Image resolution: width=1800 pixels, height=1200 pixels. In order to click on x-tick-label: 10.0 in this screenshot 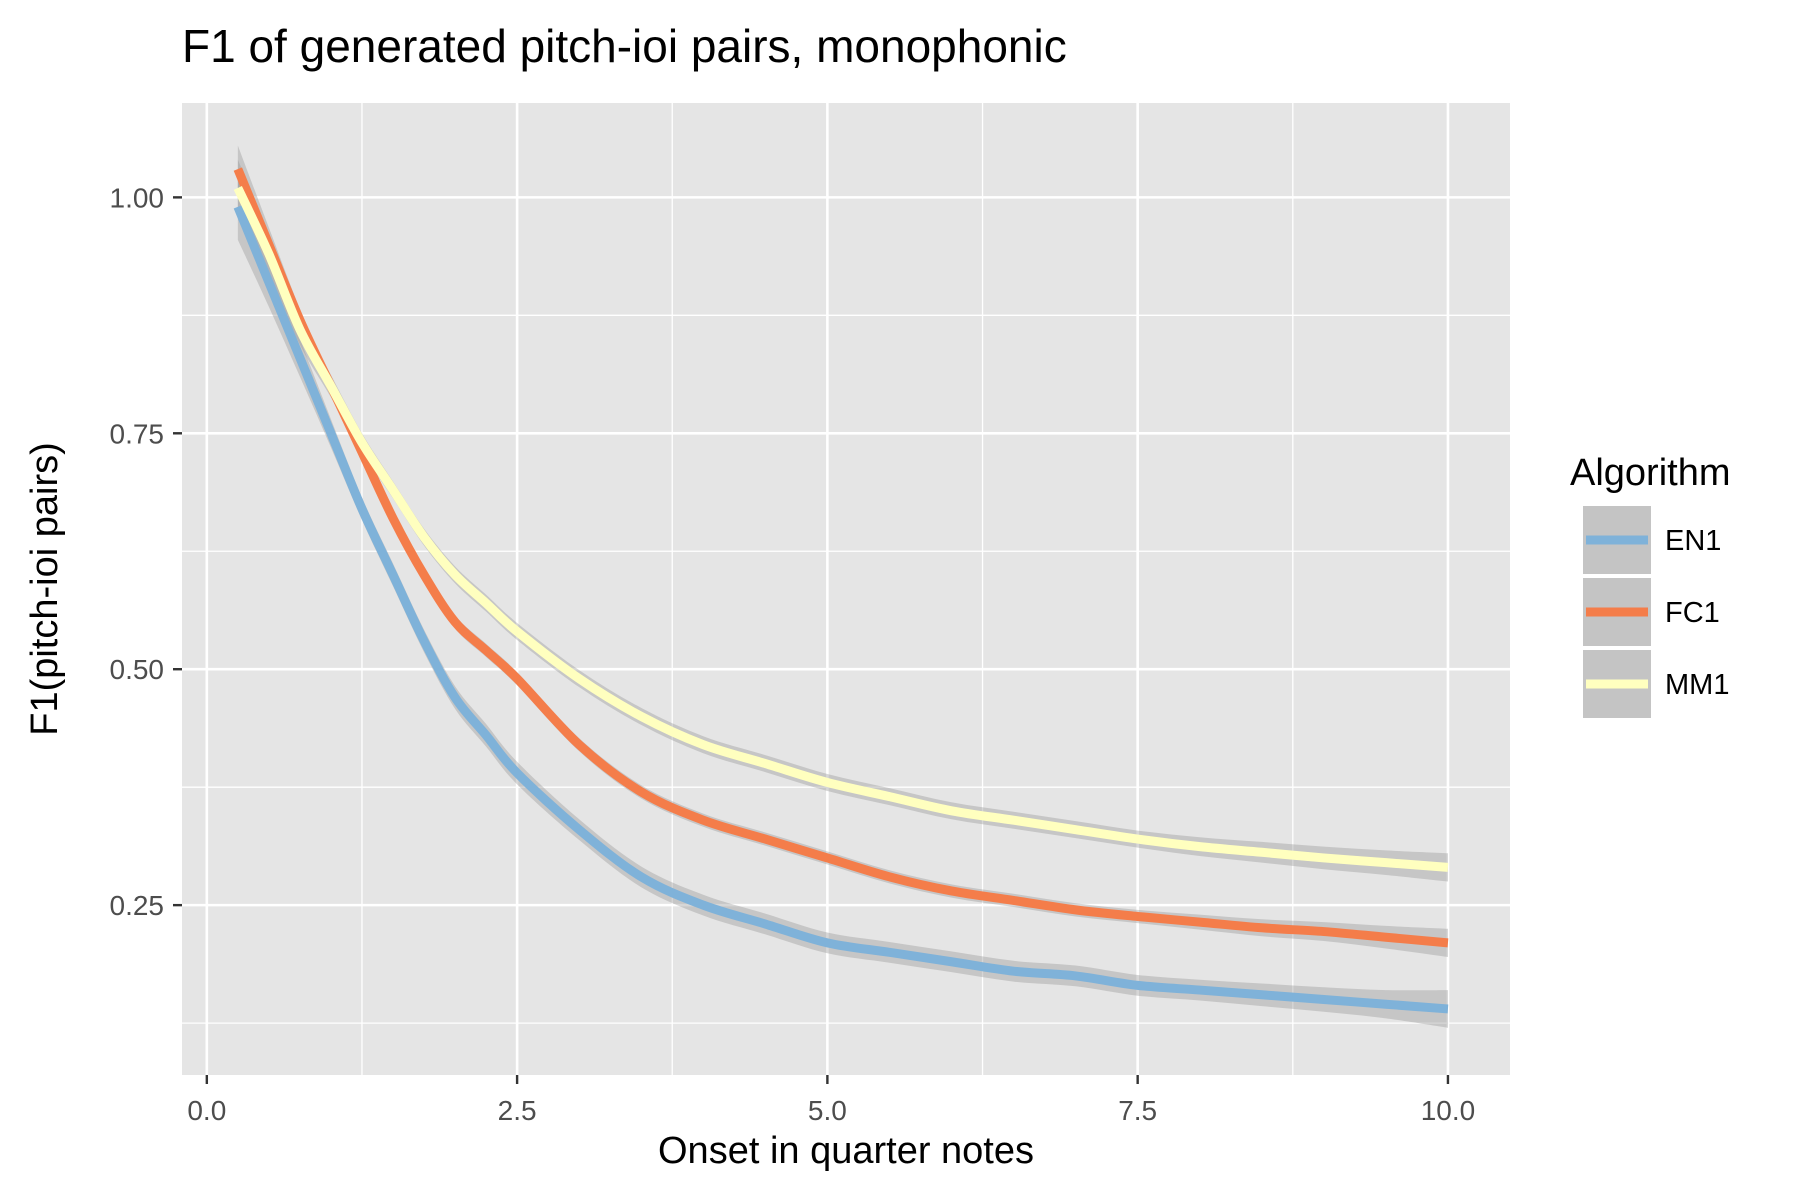, I will do `click(1448, 1110)`.